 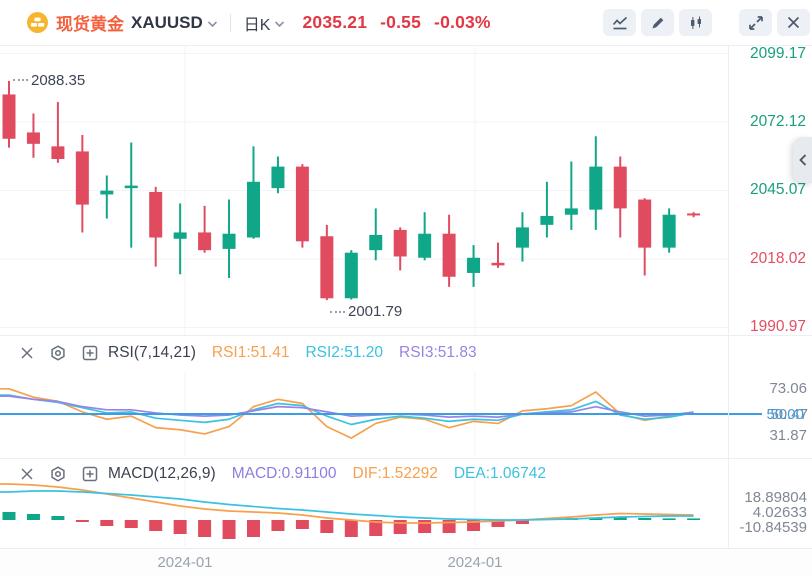 I want to click on fullscreen-icon, so click(x=755, y=22).